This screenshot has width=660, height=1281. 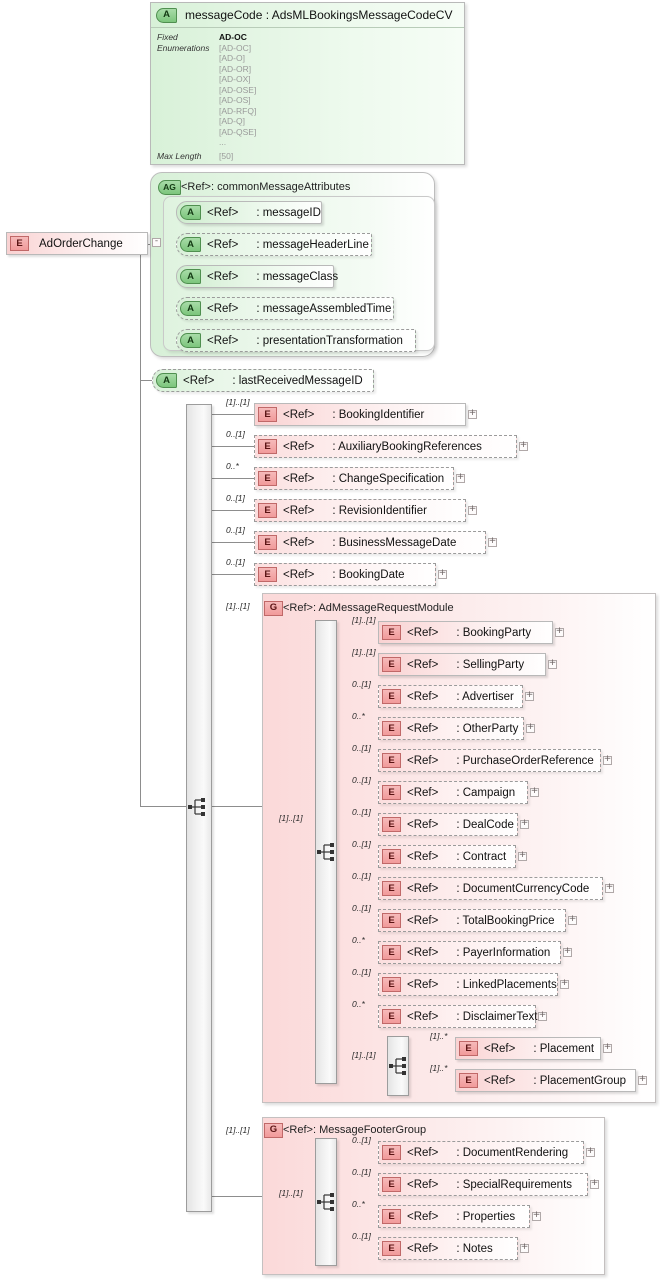 What do you see at coordinates (448, 1248) in the screenshot?
I see `element-Notes: E <Ref>: Notes` at bounding box center [448, 1248].